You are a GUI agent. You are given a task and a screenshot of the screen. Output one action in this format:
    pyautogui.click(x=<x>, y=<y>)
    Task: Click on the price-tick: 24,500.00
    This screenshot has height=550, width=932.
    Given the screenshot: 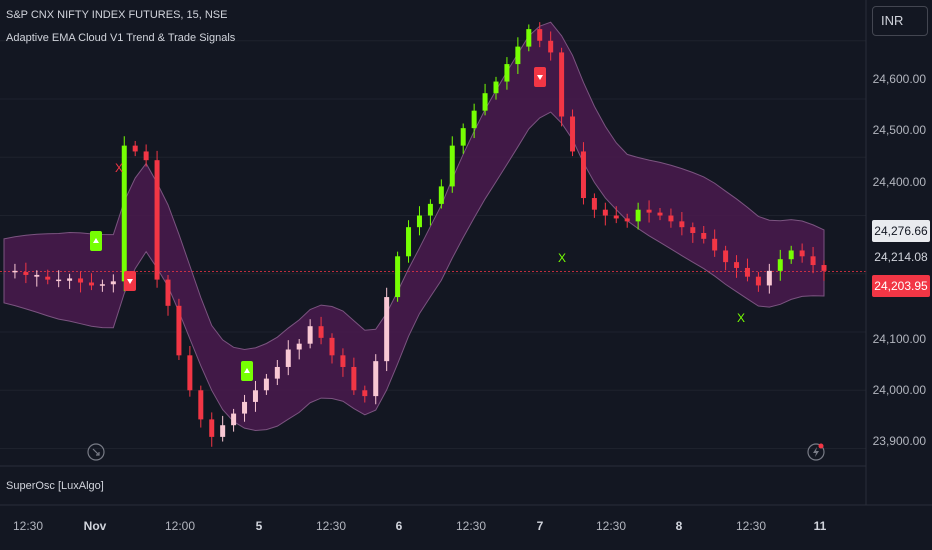 What is the action you would take?
    pyautogui.click(x=899, y=130)
    